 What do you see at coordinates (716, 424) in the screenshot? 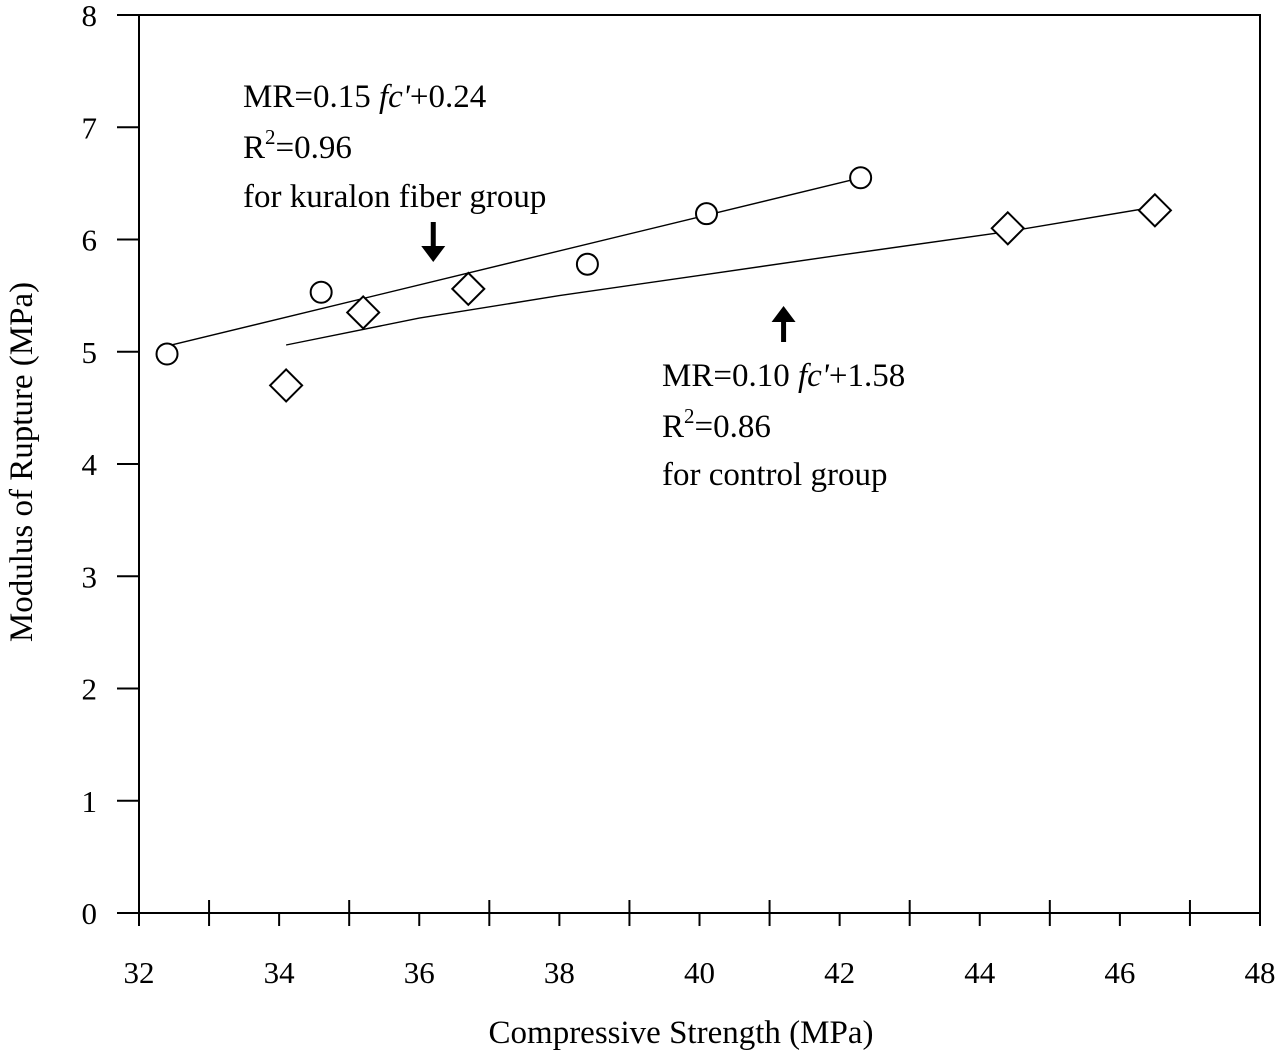
I see `control-r-squared: R2=0.86` at bounding box center [716, 424].